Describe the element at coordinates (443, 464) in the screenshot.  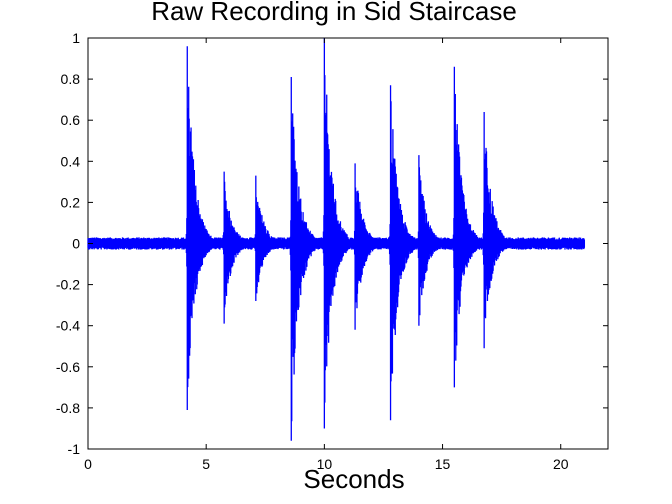
I see `x-tick-label: 15` at that location.